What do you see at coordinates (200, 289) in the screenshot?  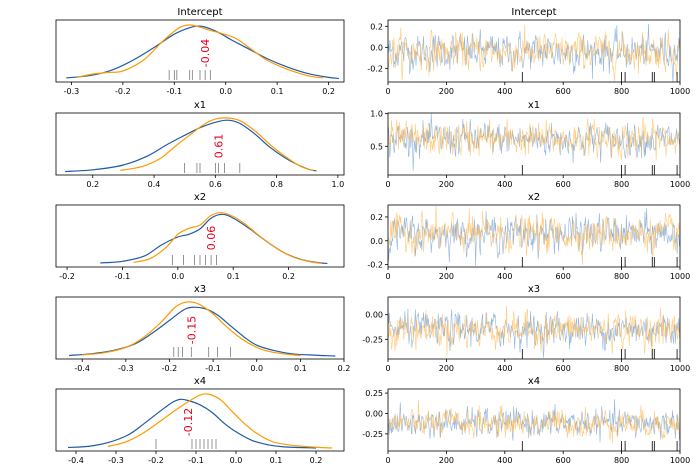 I see `density-title: x3` at bounding box center [200, 289].